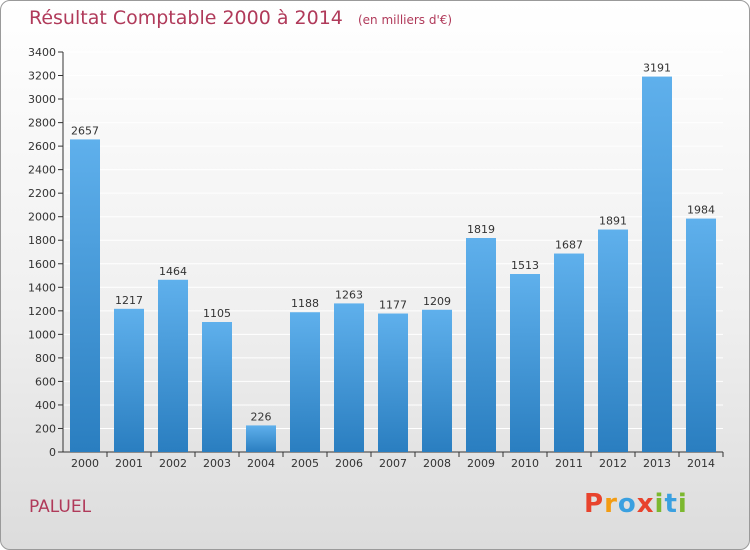 This screenshot has width=750, height=550. I want to click on y-tick-label: 2400, so click(42, 170).